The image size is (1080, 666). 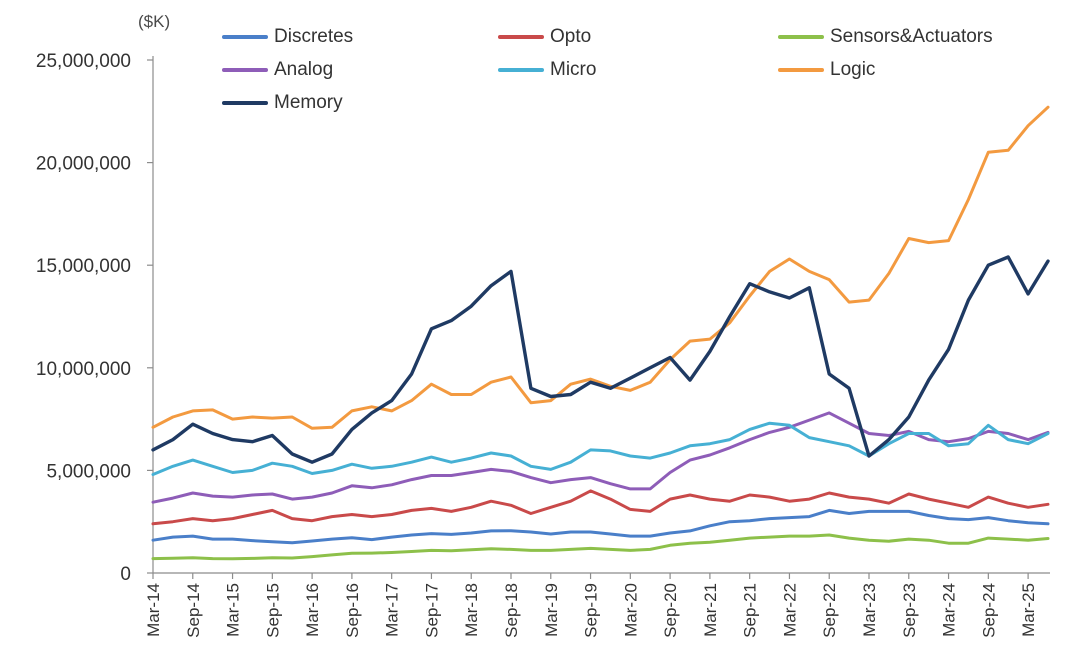 I want to click on x-tick-label: Mar-14, so click(x=153, y=610).